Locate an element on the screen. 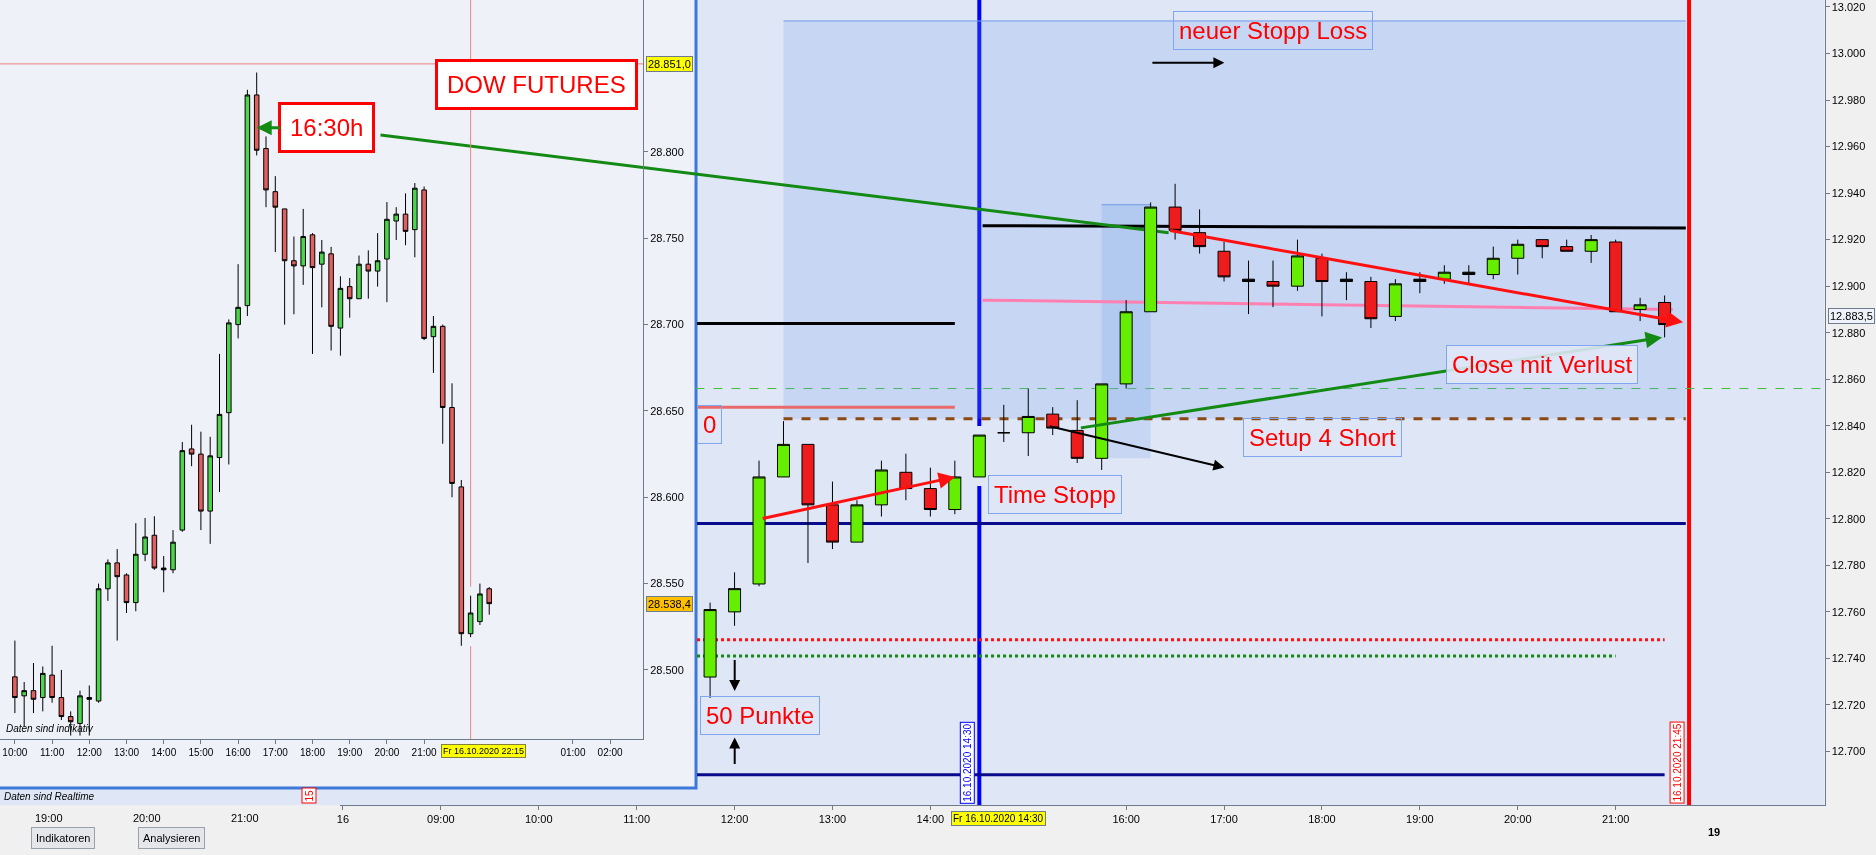 The width and height of the screenshot is (1876, 855). annotation: 0 is located at coordinates (710, 424).